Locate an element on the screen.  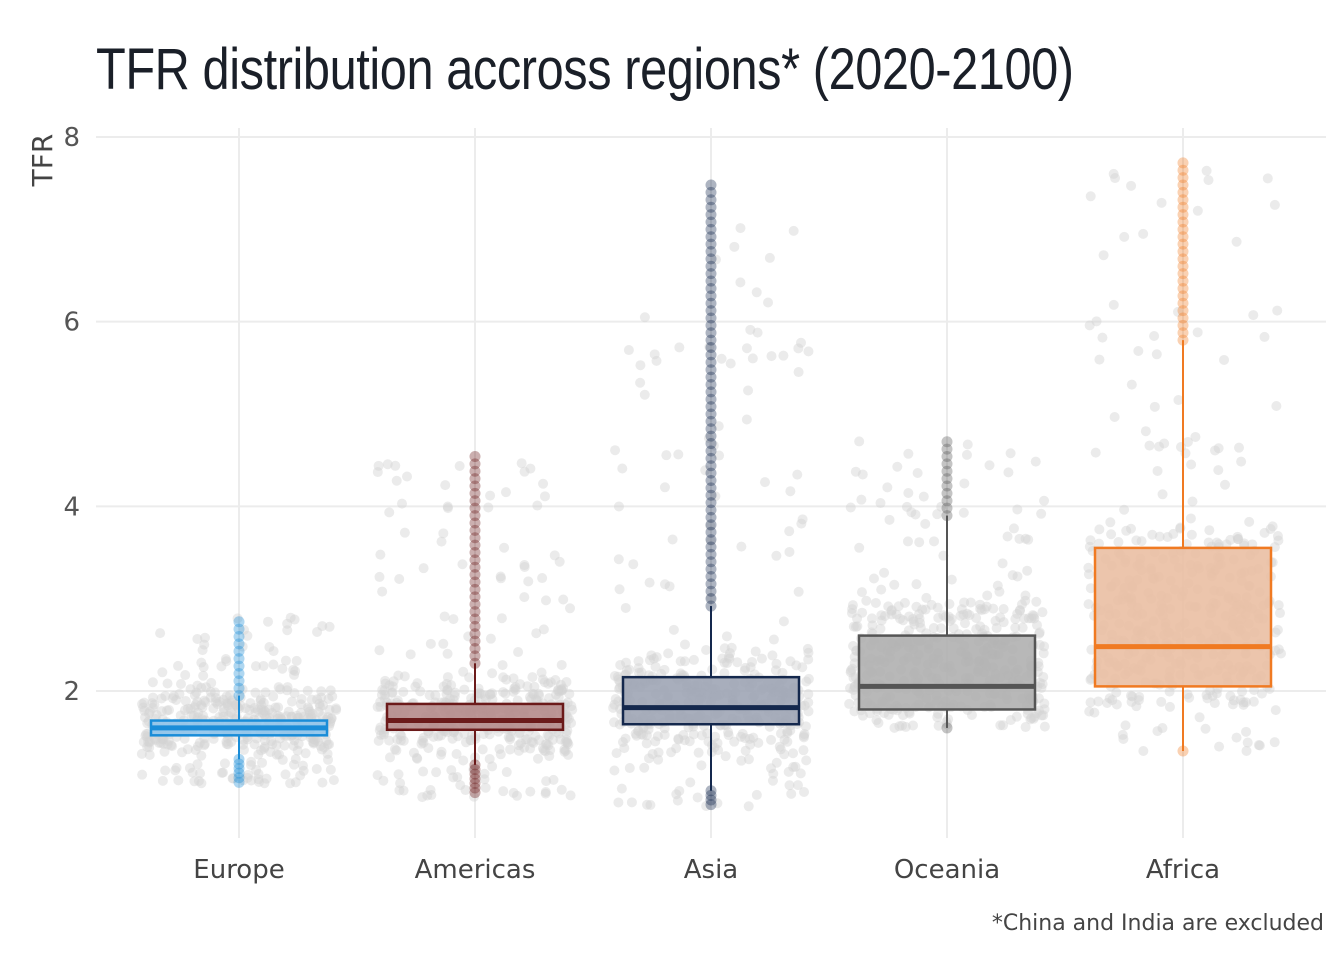
y-axis-label: TFR is located at coordinates (42, 161).